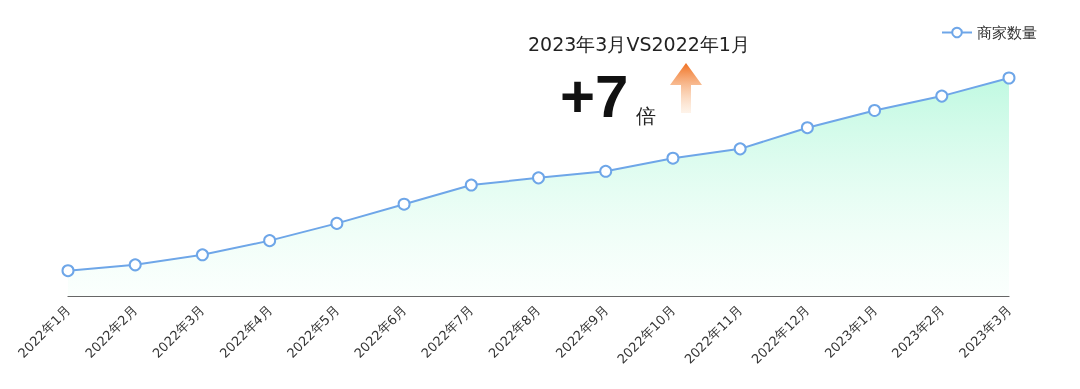 This screenshot has height=389, width=1080. I want to click on legend-label: 商家数量, so click(1007, 32).